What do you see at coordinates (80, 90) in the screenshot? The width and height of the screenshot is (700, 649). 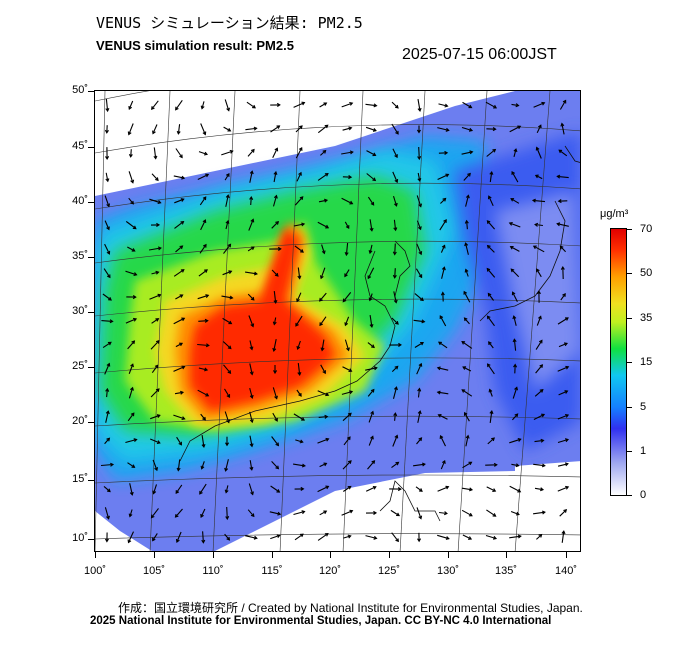 I see `y-axis-label: 50˚` at bounding box center [80, 90].